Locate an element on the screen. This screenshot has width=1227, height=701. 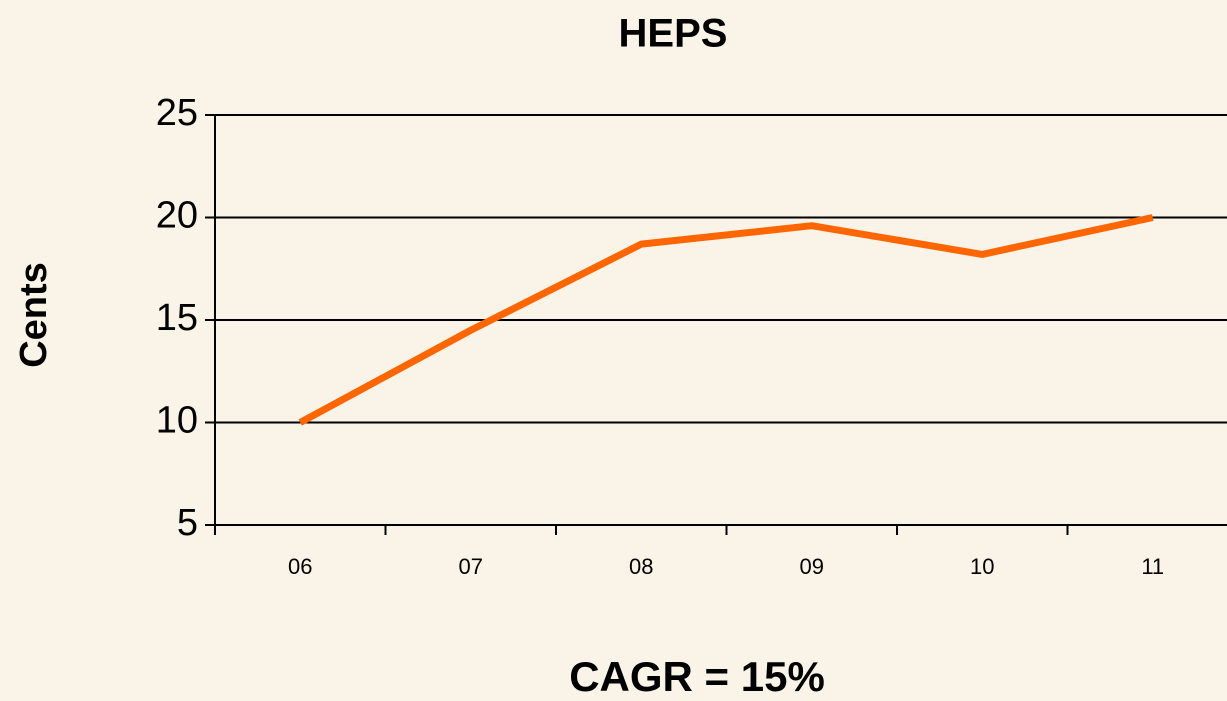
annotation: CAGR = 15% is located at coordinates (697, 676).